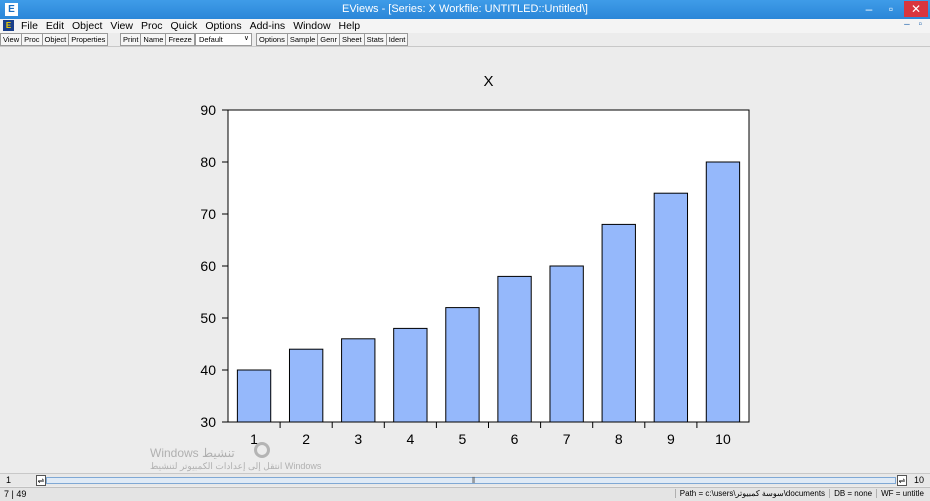 The width and height of the screenshot is (930, 501). I want to click on horizontal-scrollbar: 1 ⇌ ⦀ ⇌ 10, so click(465, 479).